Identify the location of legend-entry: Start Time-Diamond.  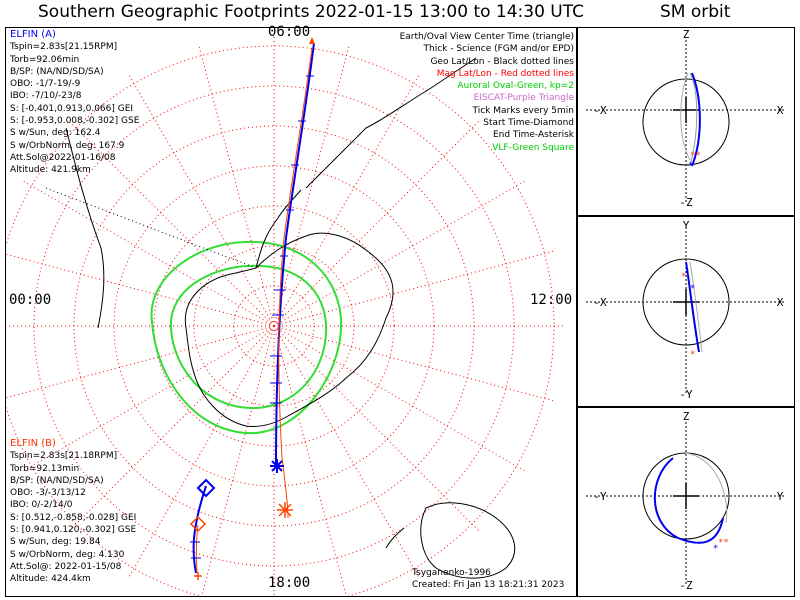
(528, 123).